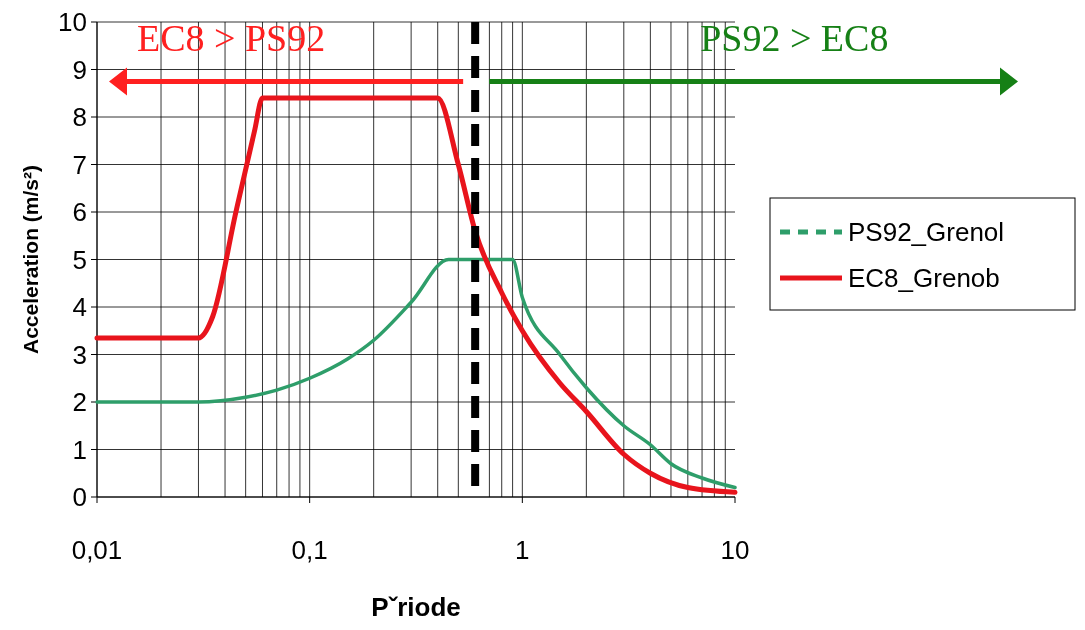  I want to click on y-tick-label: 2, so click(79, 402).